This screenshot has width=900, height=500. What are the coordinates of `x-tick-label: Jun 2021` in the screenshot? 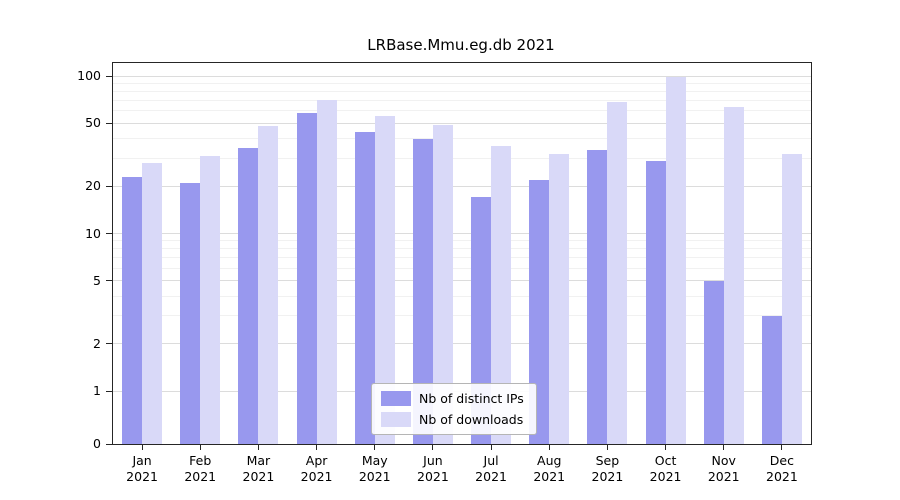 It's located at (433, 469).